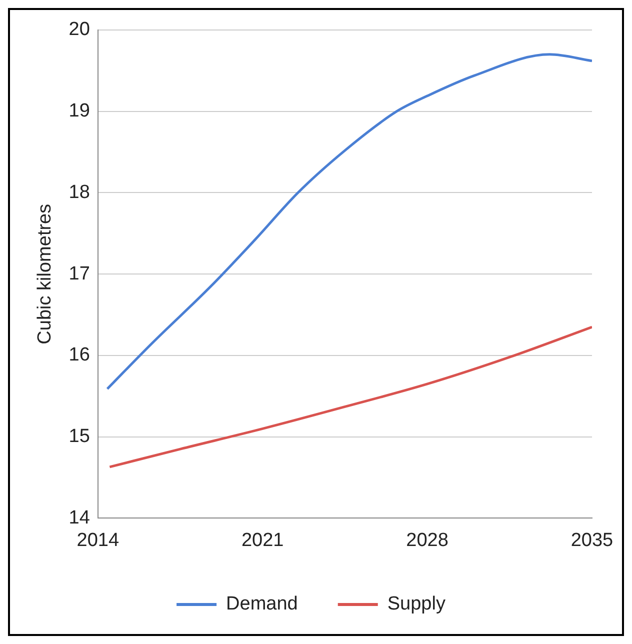 Image resolution: width=632 pixels, height=644 pixels. I want to click on y-tick-label: 16, so click(79, 355).